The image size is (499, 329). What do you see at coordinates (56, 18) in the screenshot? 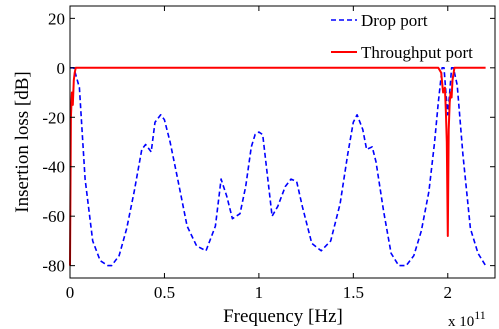
I see `y-tick-label: 20` at bounding box center [56, 18].